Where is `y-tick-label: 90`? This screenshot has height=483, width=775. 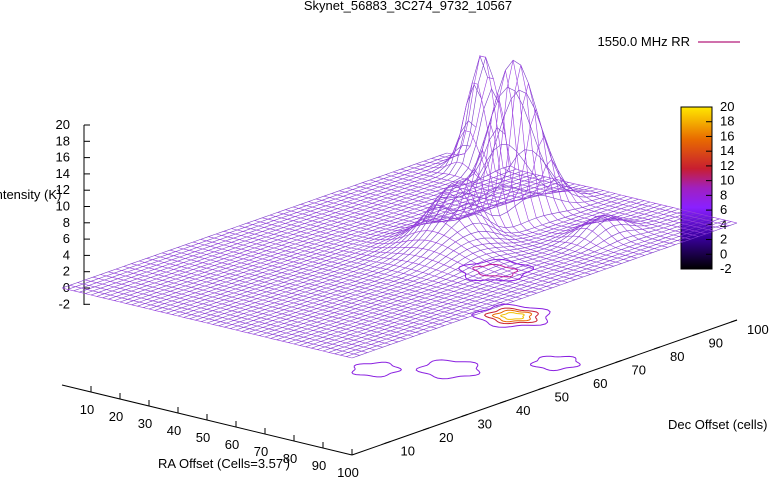 y-tick-label: 90 is located at coordinates (716, 343).